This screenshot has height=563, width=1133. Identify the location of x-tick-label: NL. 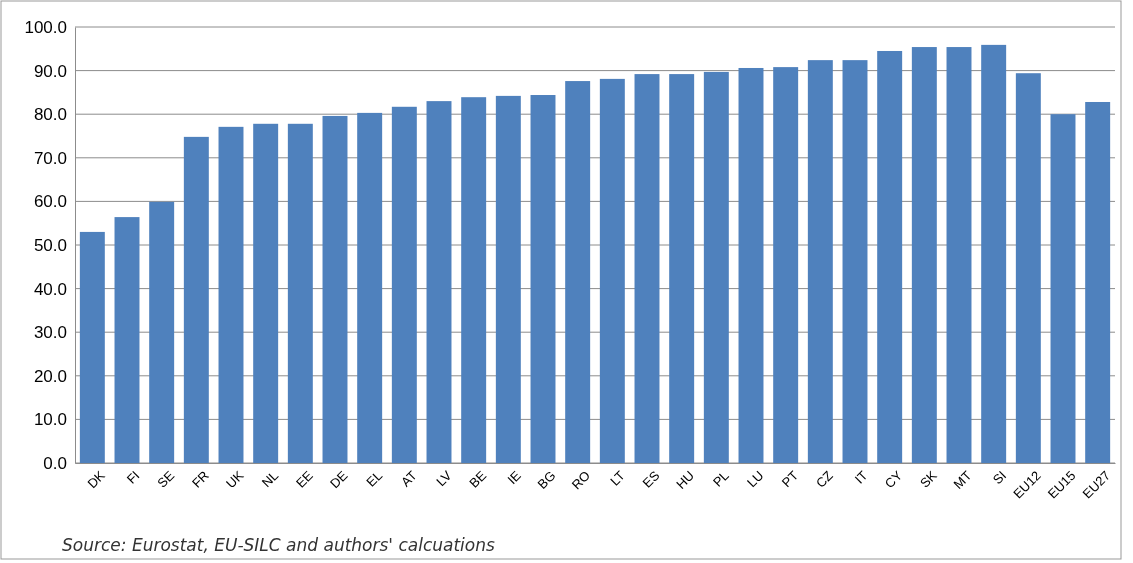
(270, 479).